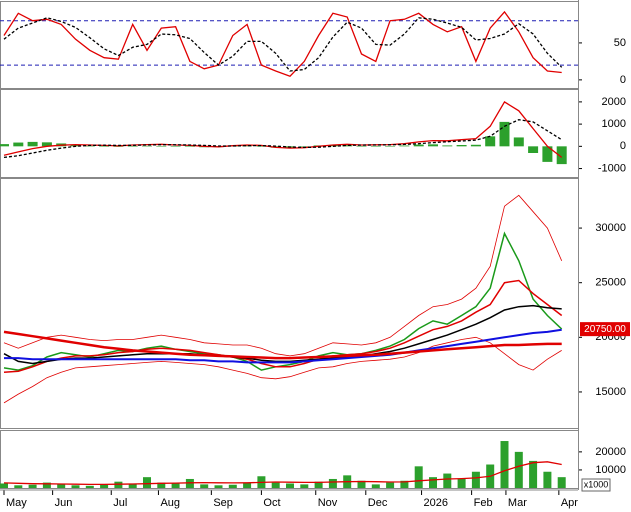 The image size is (631, 512). What do you see at coordinates (612, 168) in the screenshot?
I see `y-tick-label: -1000` at bounding box center [612, 168].